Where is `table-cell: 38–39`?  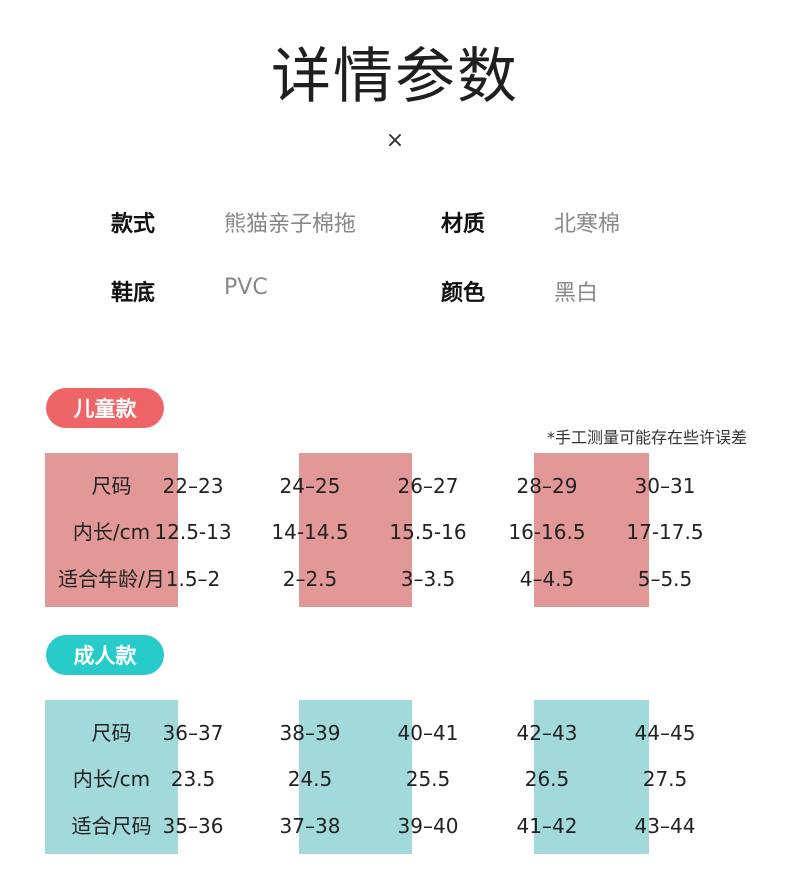 table-cell: 38–39 is located at coordinates (310, 733).